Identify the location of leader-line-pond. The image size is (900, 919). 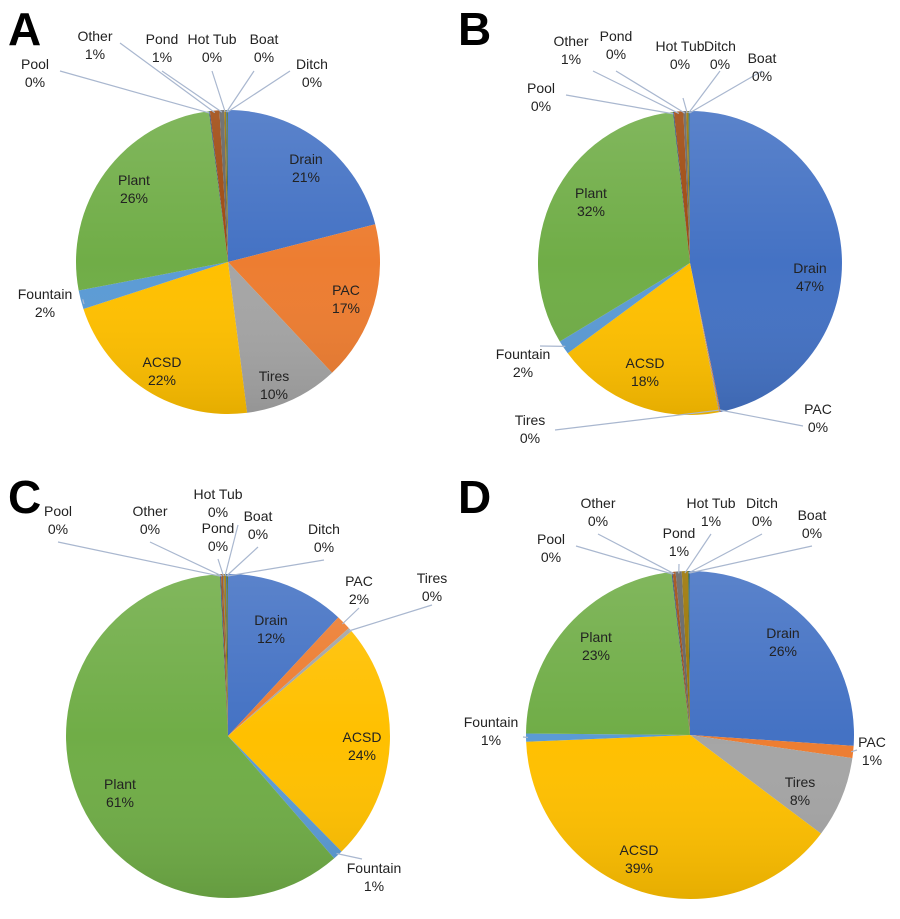
(650, 92).